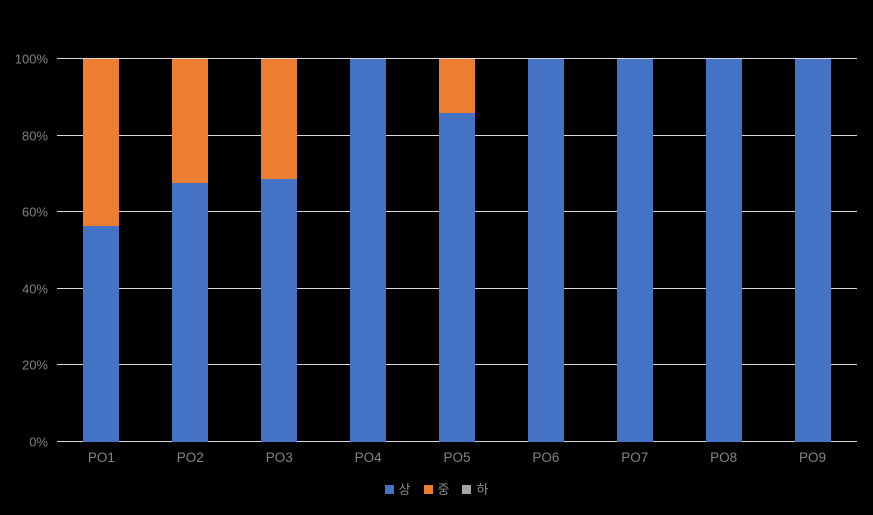 The width and height of the screenshot is (873, 515). What do you see at coordinates (389, 489) in the screenshot?
I see `legend-swatch-상` at bounding box center [389, 489].